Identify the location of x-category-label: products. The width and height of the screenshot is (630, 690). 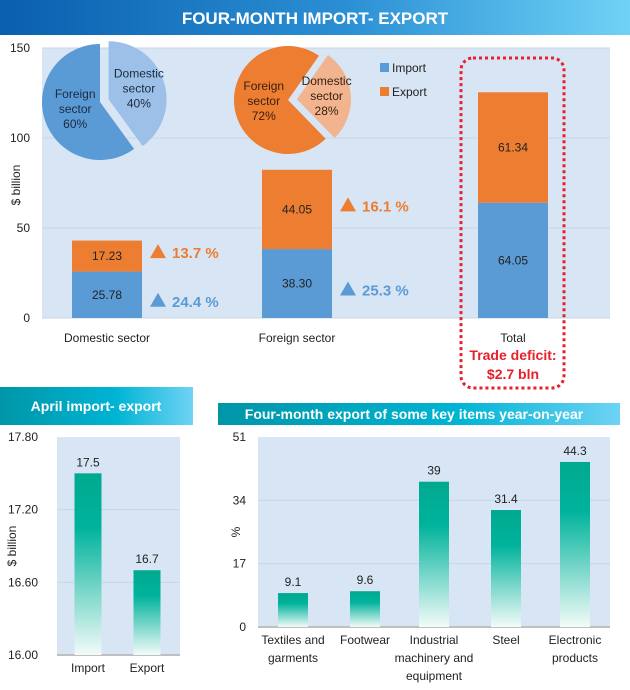
(575, 658).